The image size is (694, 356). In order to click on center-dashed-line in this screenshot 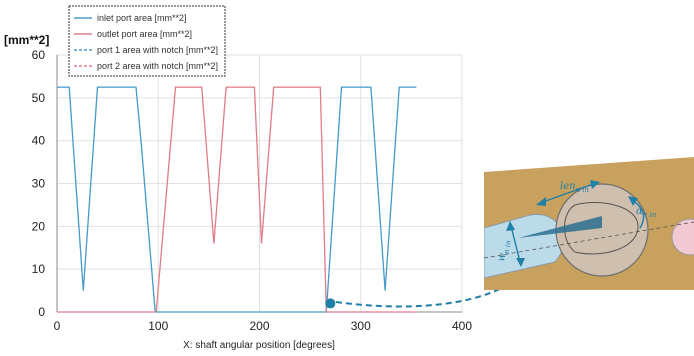, I will do `click(589, 240)`.